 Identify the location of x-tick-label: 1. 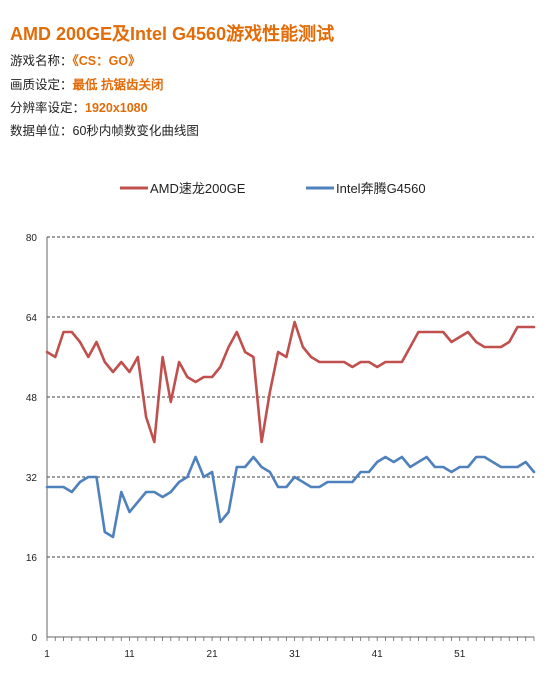
(47, 654).